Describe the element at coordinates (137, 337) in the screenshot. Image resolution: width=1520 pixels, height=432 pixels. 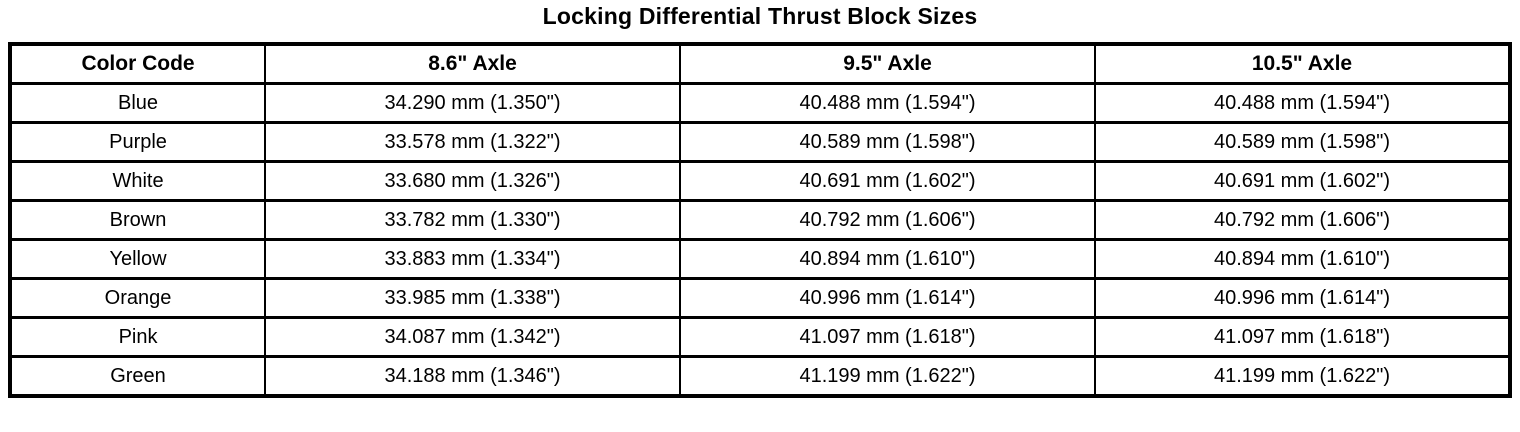
I see `color-code-cell: Pink` at that location.